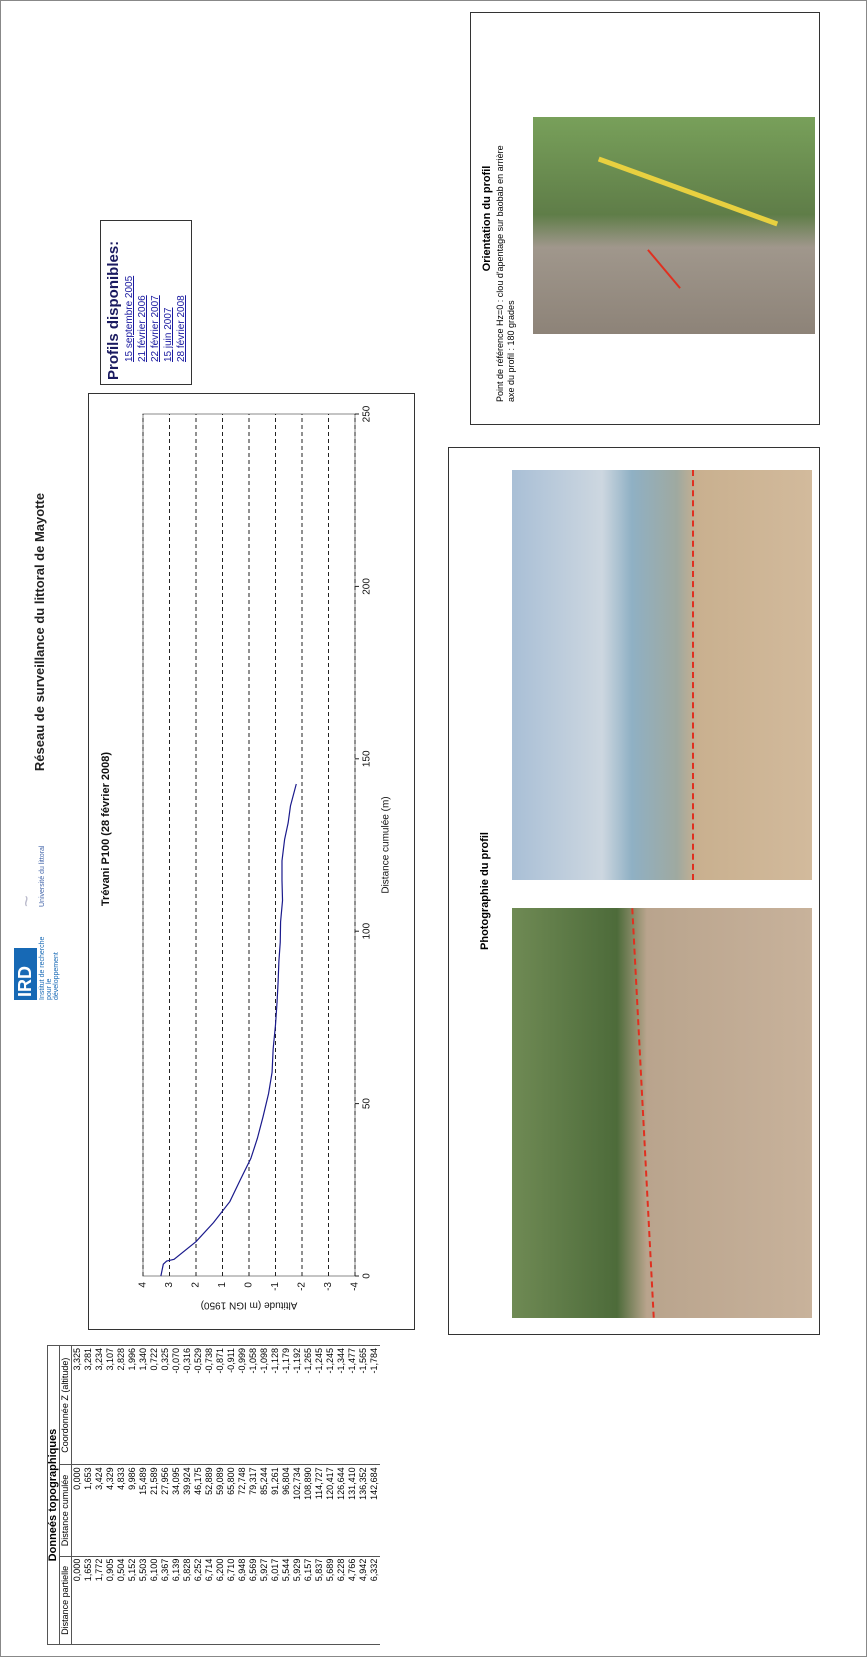  I want to click on table-cell: 114,727, so click(319, 1510).